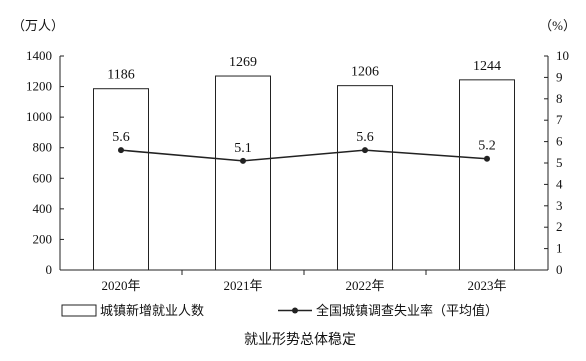 Image resolution: width=586 pixels, height=361 pixels. Describe the element at coordinates (304, 147) in the screenshot. I see `line-series: 5.6 5.1 5.6 5.2` at that location.